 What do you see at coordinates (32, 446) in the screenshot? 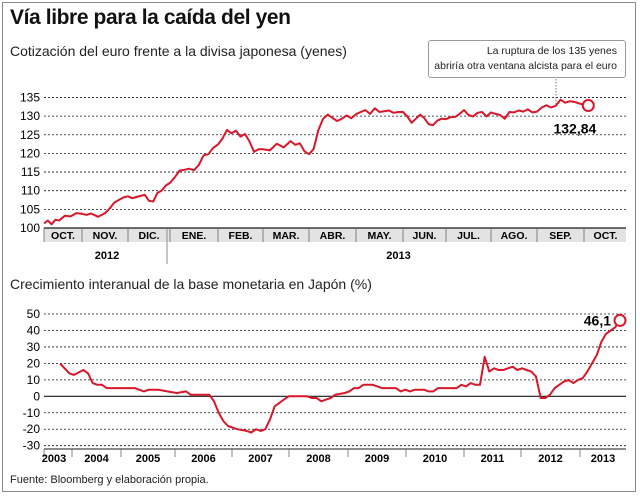
I see `chart2-ytick-label: -30` at bounding box center [32, 446].